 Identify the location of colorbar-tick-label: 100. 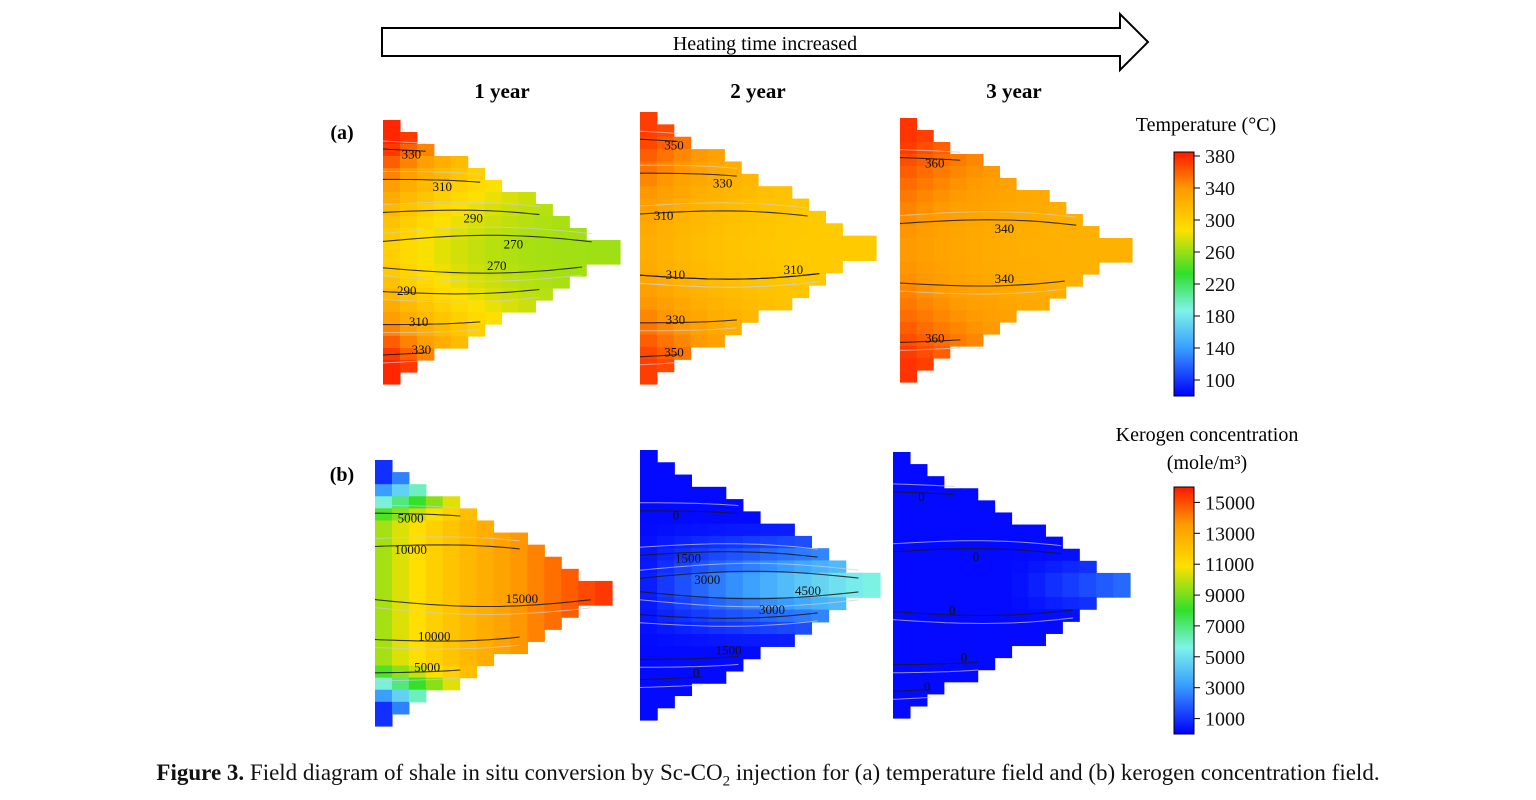
(1220, 381).